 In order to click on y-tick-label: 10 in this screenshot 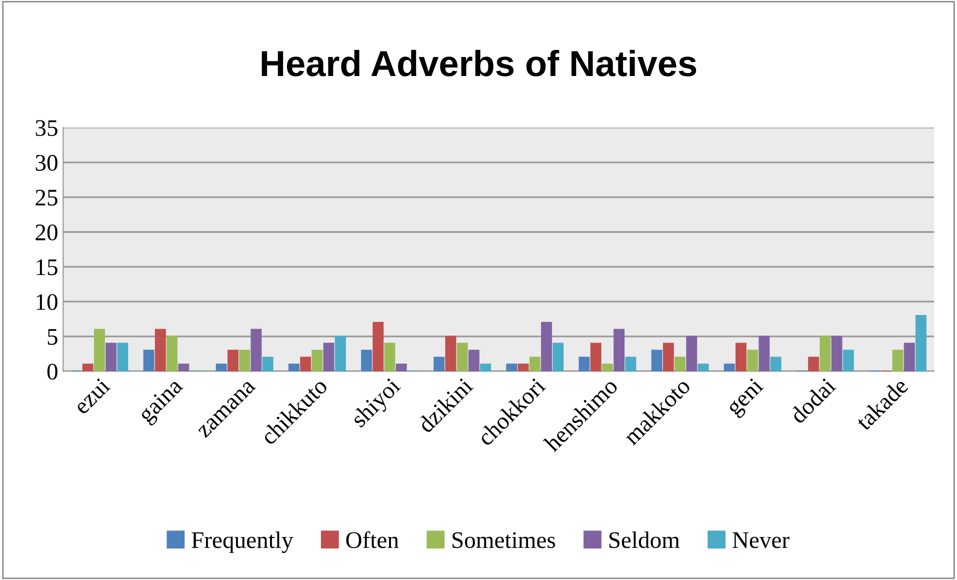, I will do `click(47, 302)`.